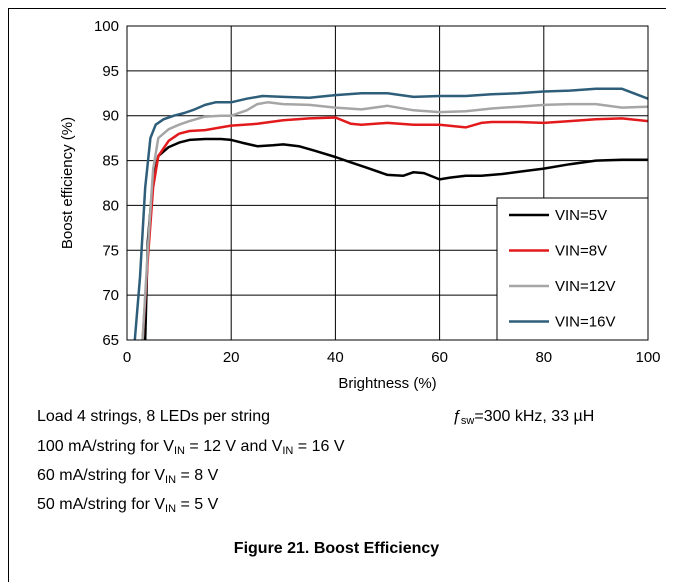 This screenshot has width=673, height=582. What do you see at coordinates (543, 357) in the screenshot?
I see `x-tick-label: 80` at bounding box center [543, 357].